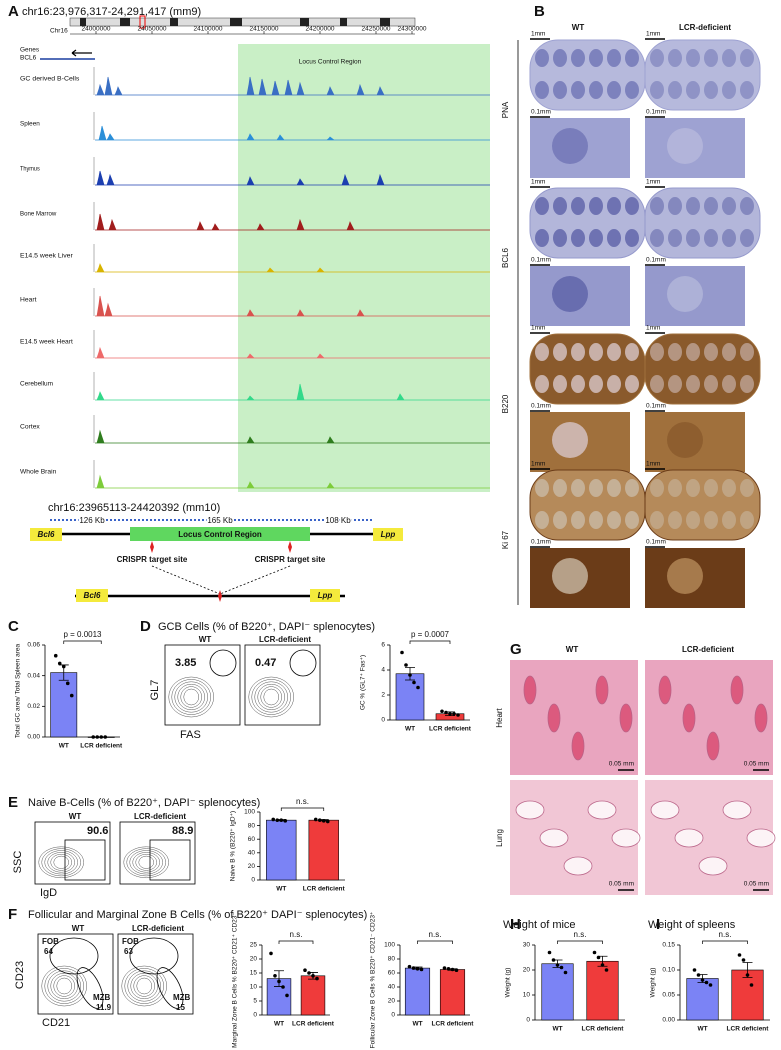  I want to click on annotation: p = 0.0013, so click(82, 634).